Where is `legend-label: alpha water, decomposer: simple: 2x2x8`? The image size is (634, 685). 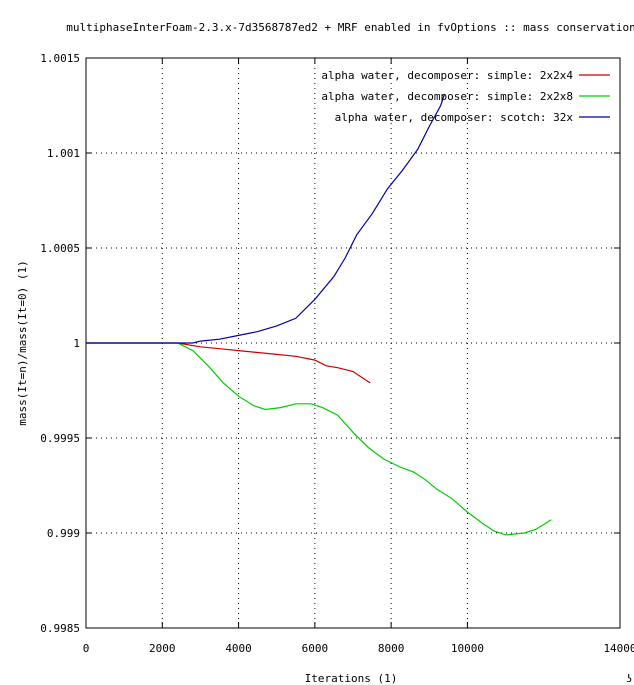 legend-label: alpha water, decomposer: simple: 2x2x8 is located at coordinates (447, 96).